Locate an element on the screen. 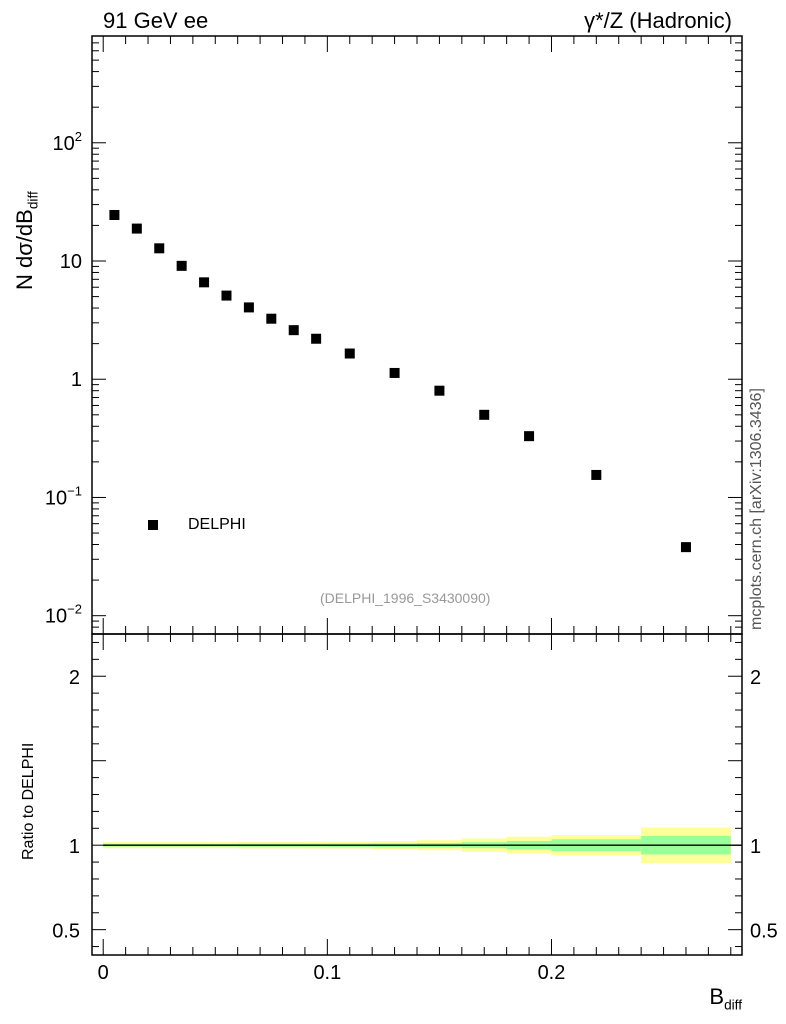 The height and width of the screenshot is (1024, 786). x-axis-label-text: B is located at coordinates (717, 996).